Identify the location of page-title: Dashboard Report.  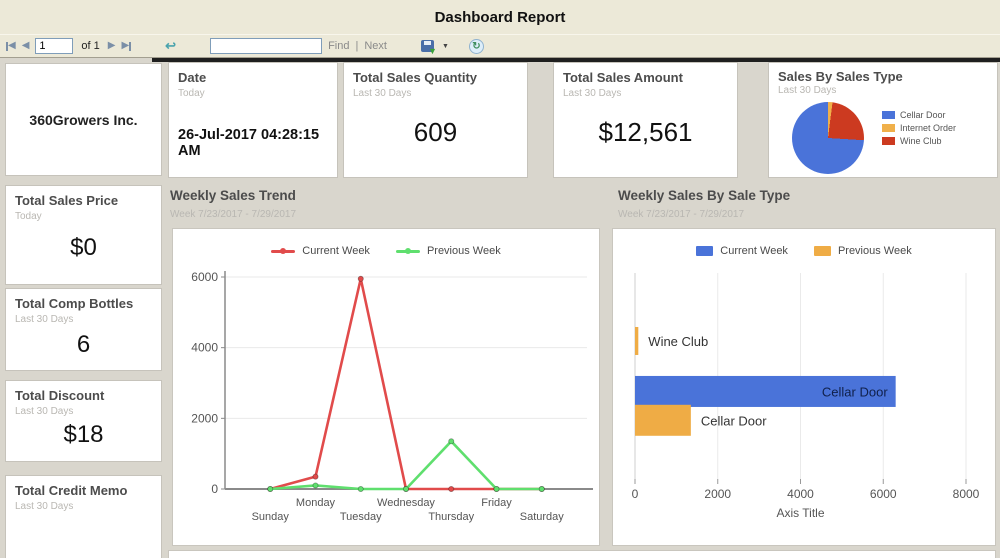
(500, 17).